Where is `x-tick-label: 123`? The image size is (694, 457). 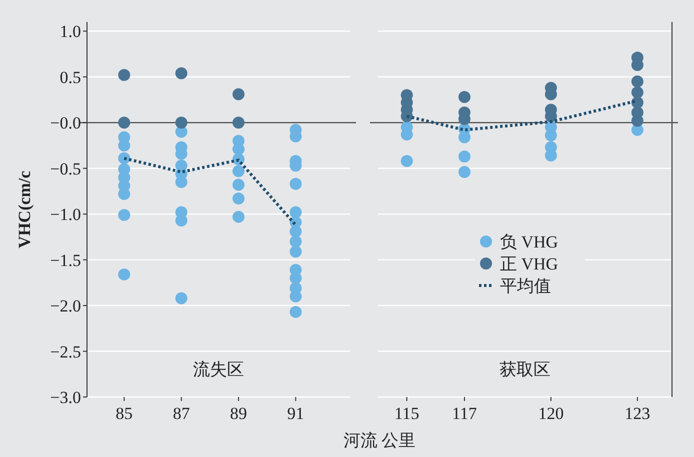 x-tick-label: 123 is located at coordinates (637, 413).